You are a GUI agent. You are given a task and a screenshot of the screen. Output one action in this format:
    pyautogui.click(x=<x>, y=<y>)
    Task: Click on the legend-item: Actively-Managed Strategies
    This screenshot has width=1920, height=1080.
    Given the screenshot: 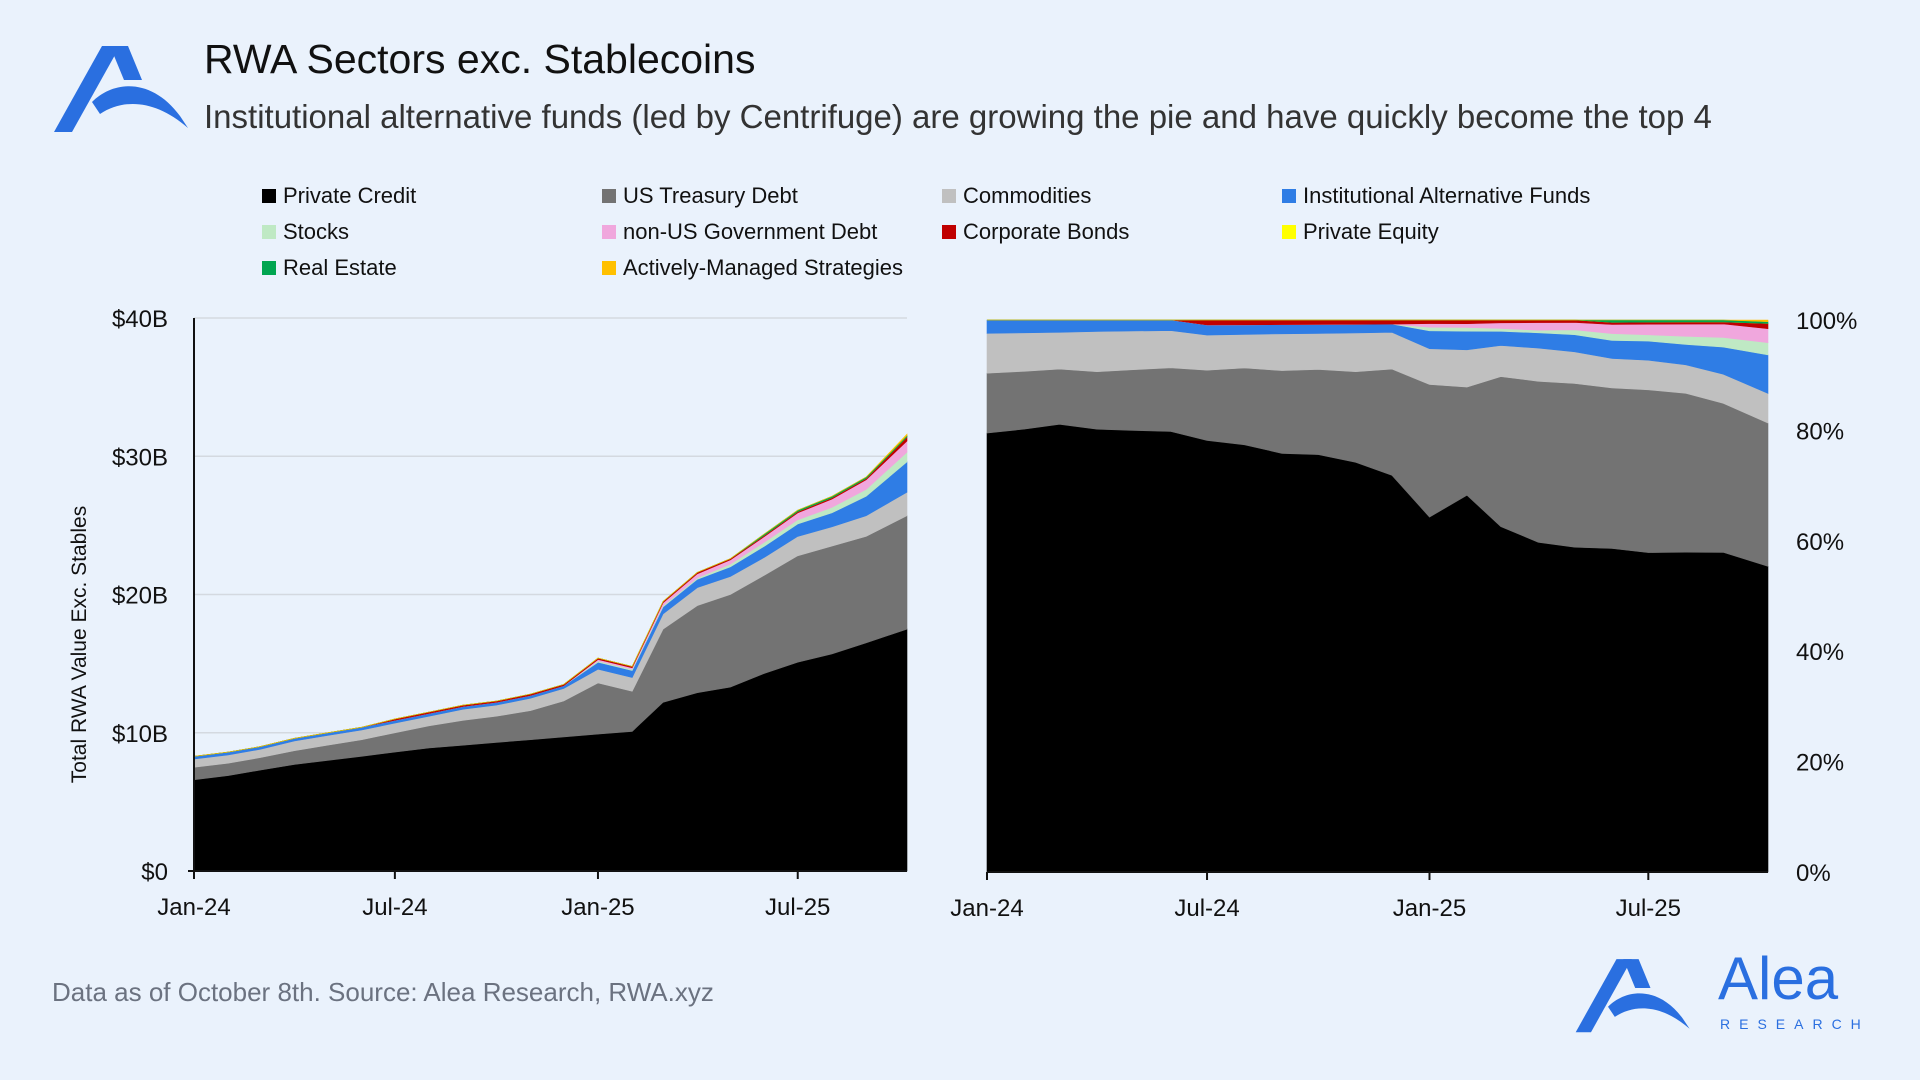 What is the action you would take?
    pyautogui.click(x=752, y=268)
    